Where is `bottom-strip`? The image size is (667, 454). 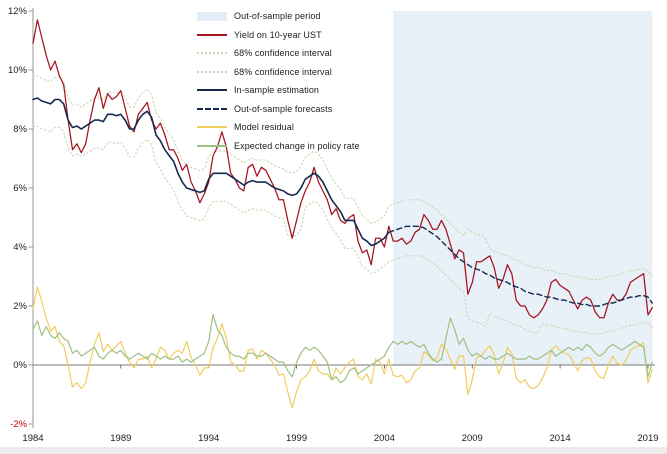 bottom-strip is located at coordinates (333, 450).